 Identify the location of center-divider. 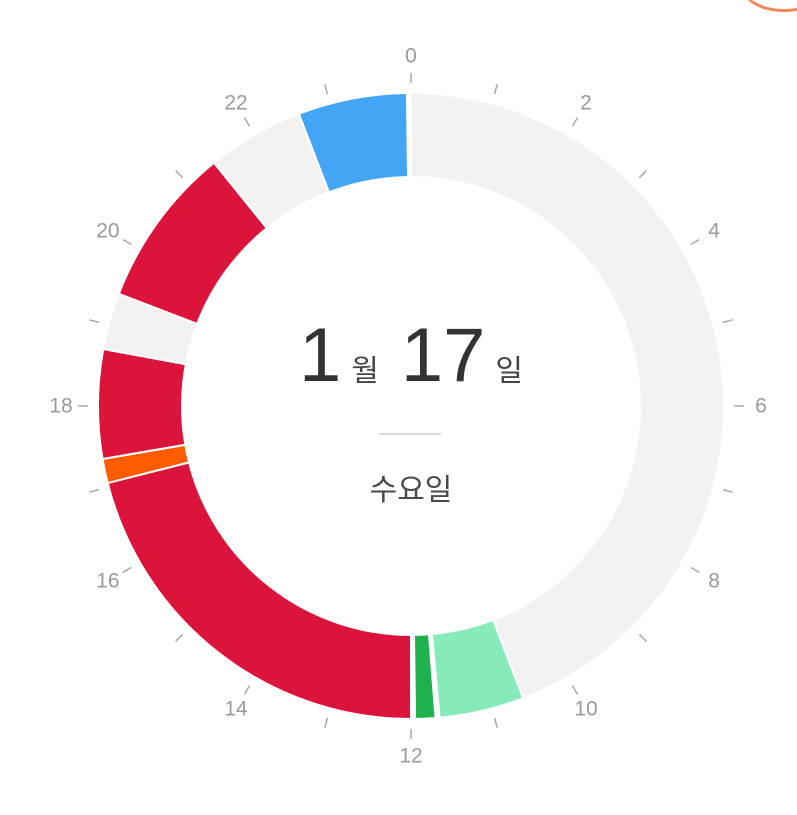
(410, 434).